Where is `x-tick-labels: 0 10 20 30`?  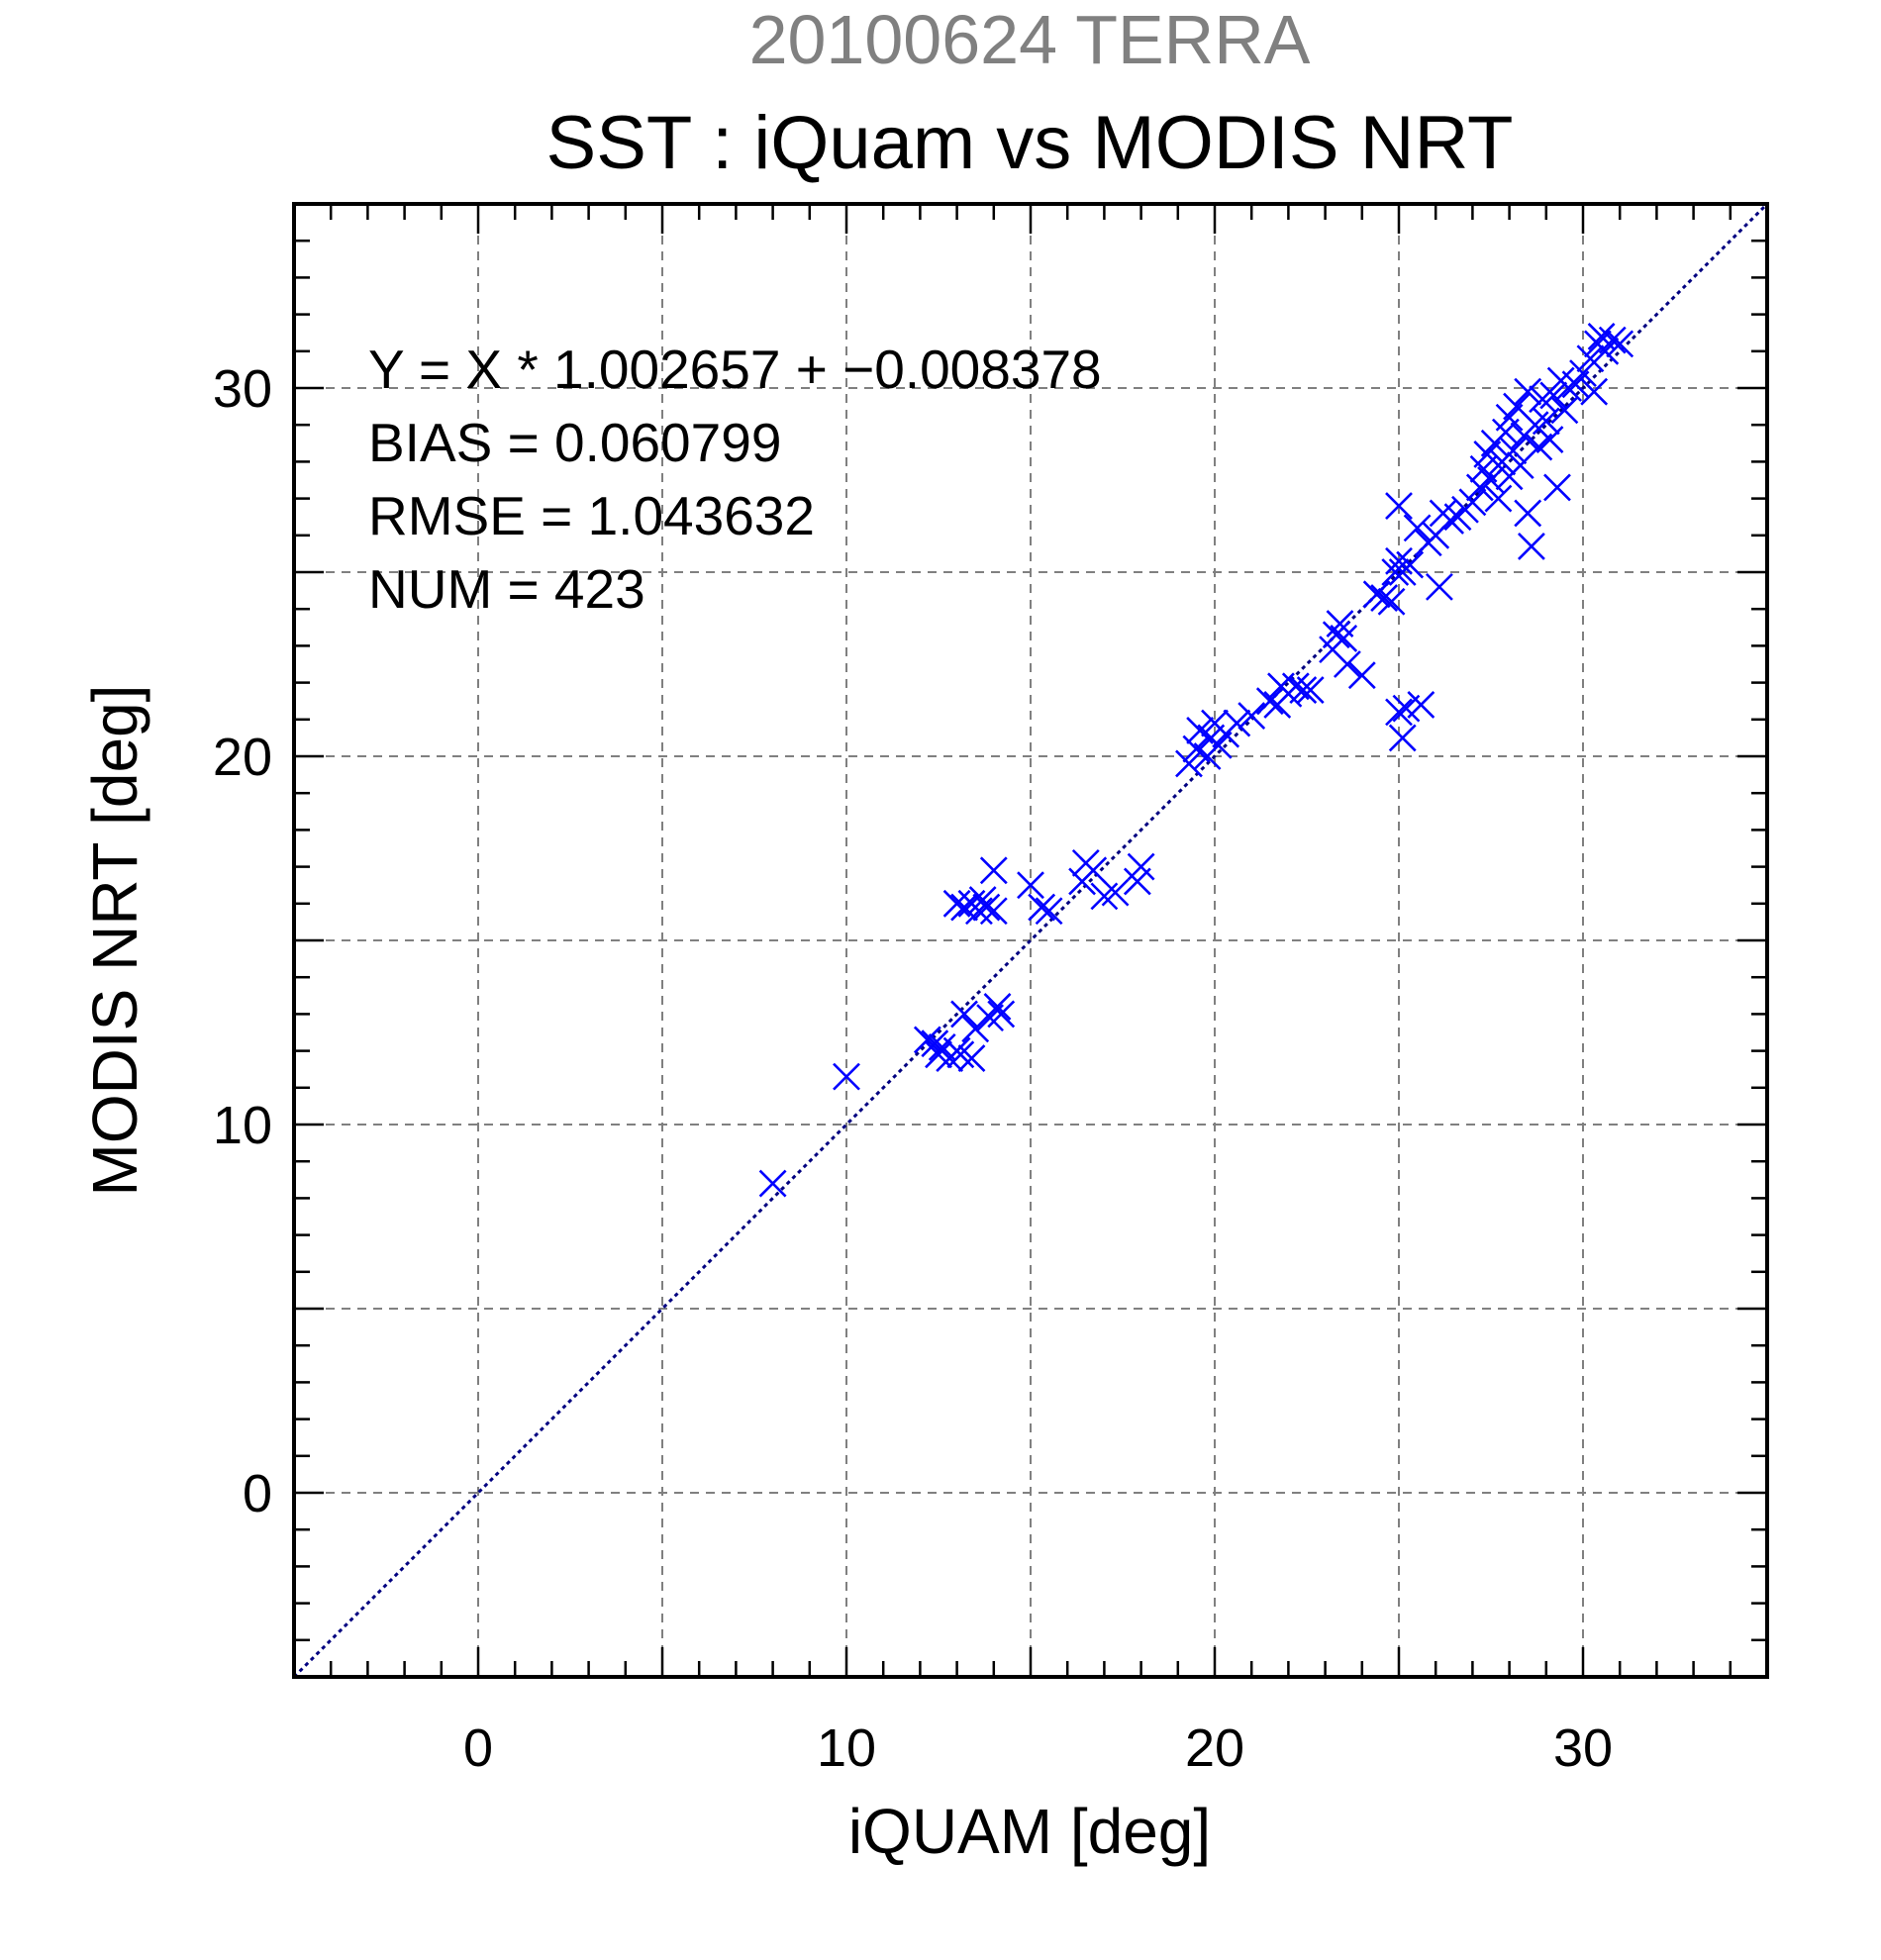 x-tick-labels: 0 10 20 30 is located at coordinates (1038, 1748).